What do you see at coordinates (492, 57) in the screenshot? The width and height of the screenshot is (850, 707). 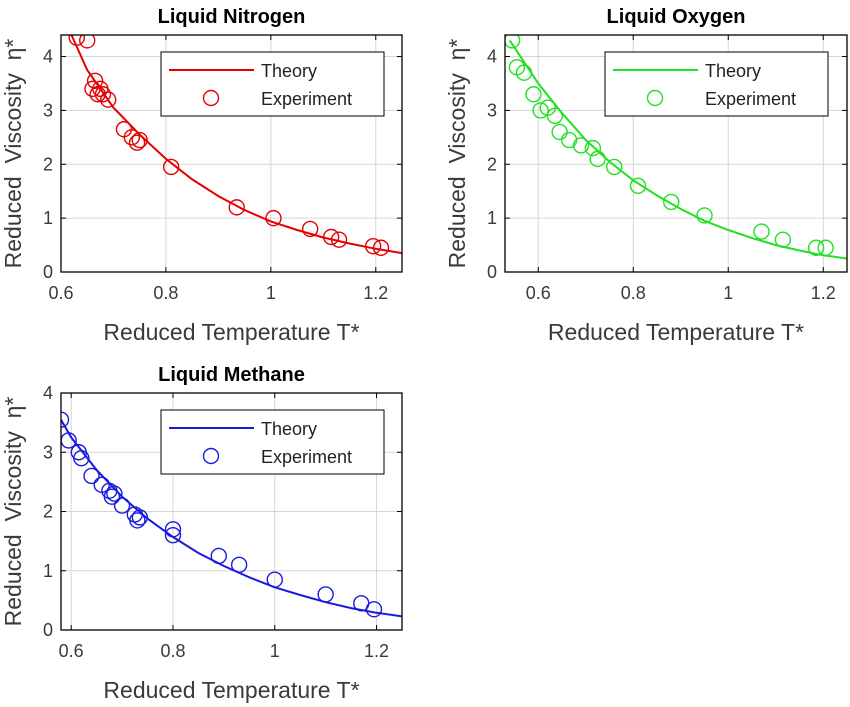 I see `y-tick-label: 4` at bounding box center [492, 57].